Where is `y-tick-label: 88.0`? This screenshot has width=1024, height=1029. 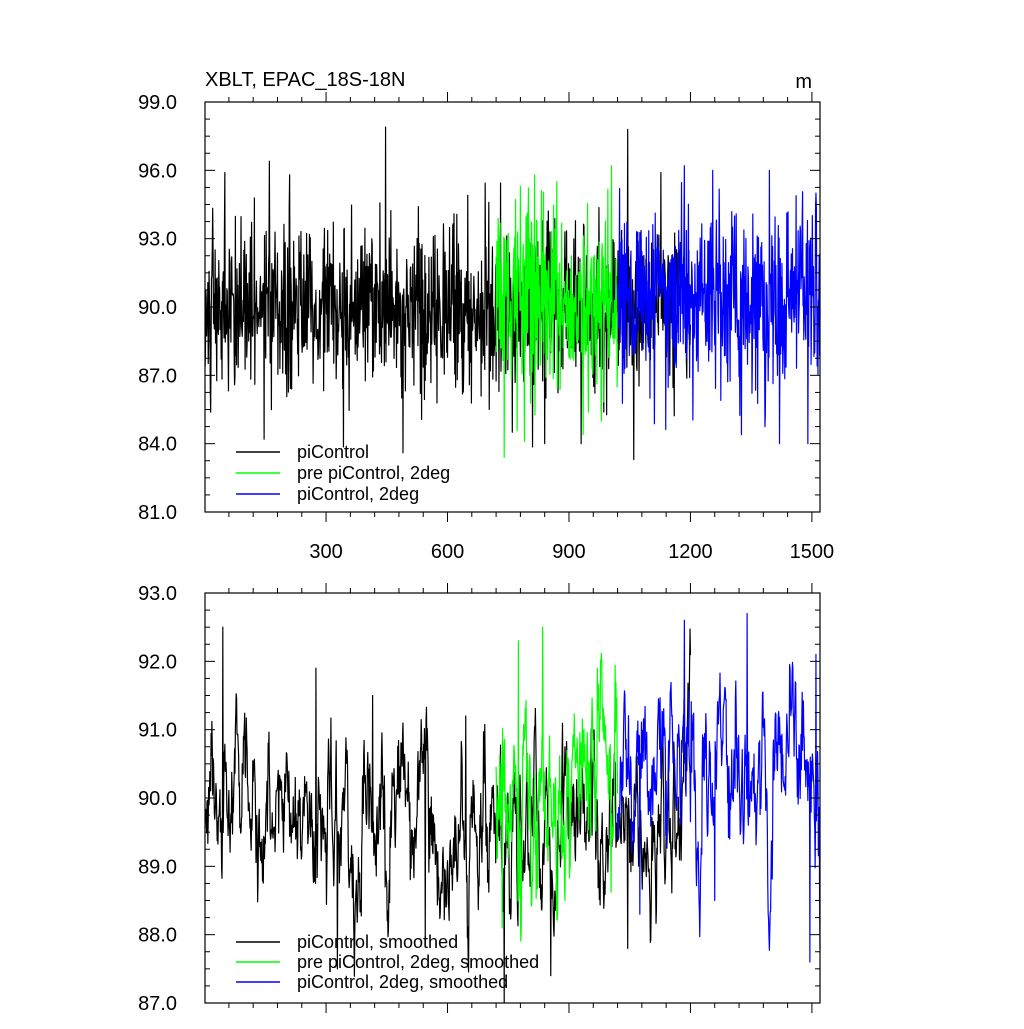
y-tick-label: 88.0 is located at coordinates (157, 936).